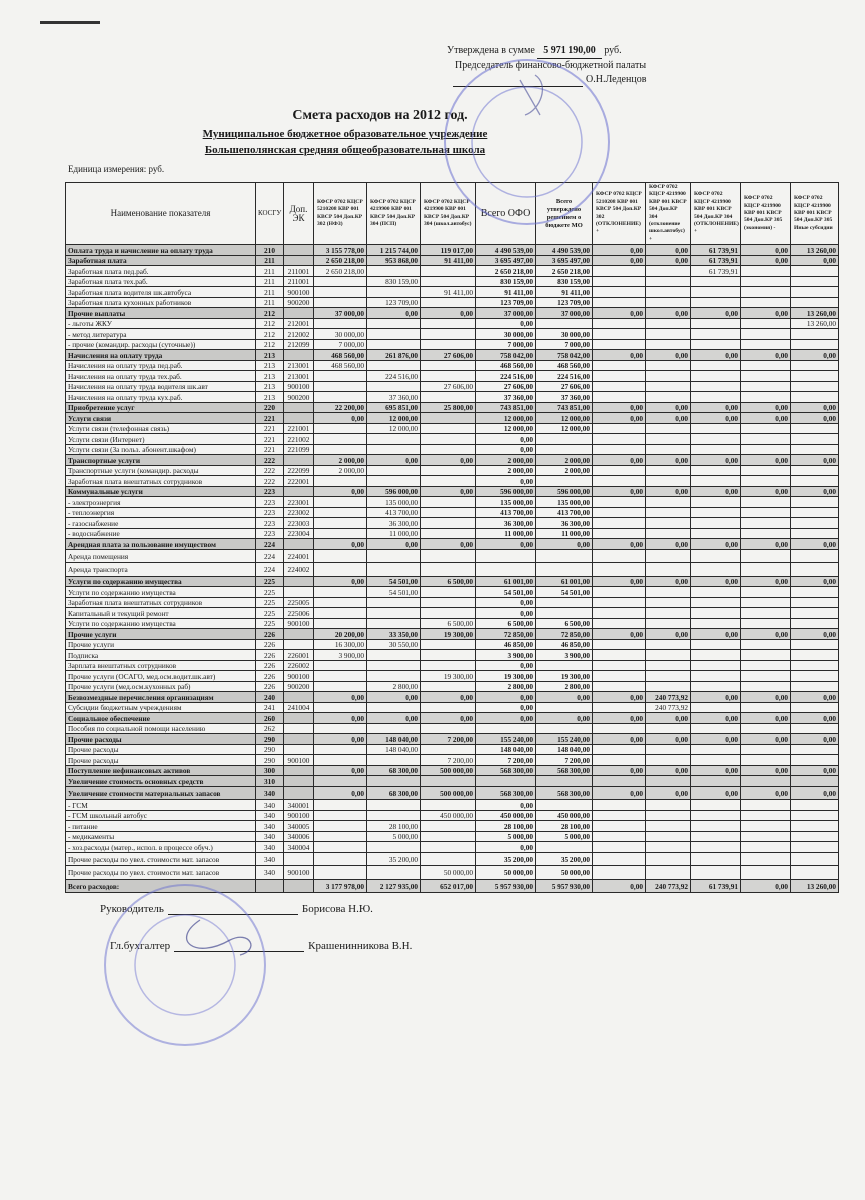  What do you see at coordinates (340, 271) in the screenshot?
I see `cell-nfz: 2 650 218,00` at bounding box center [340, 271].